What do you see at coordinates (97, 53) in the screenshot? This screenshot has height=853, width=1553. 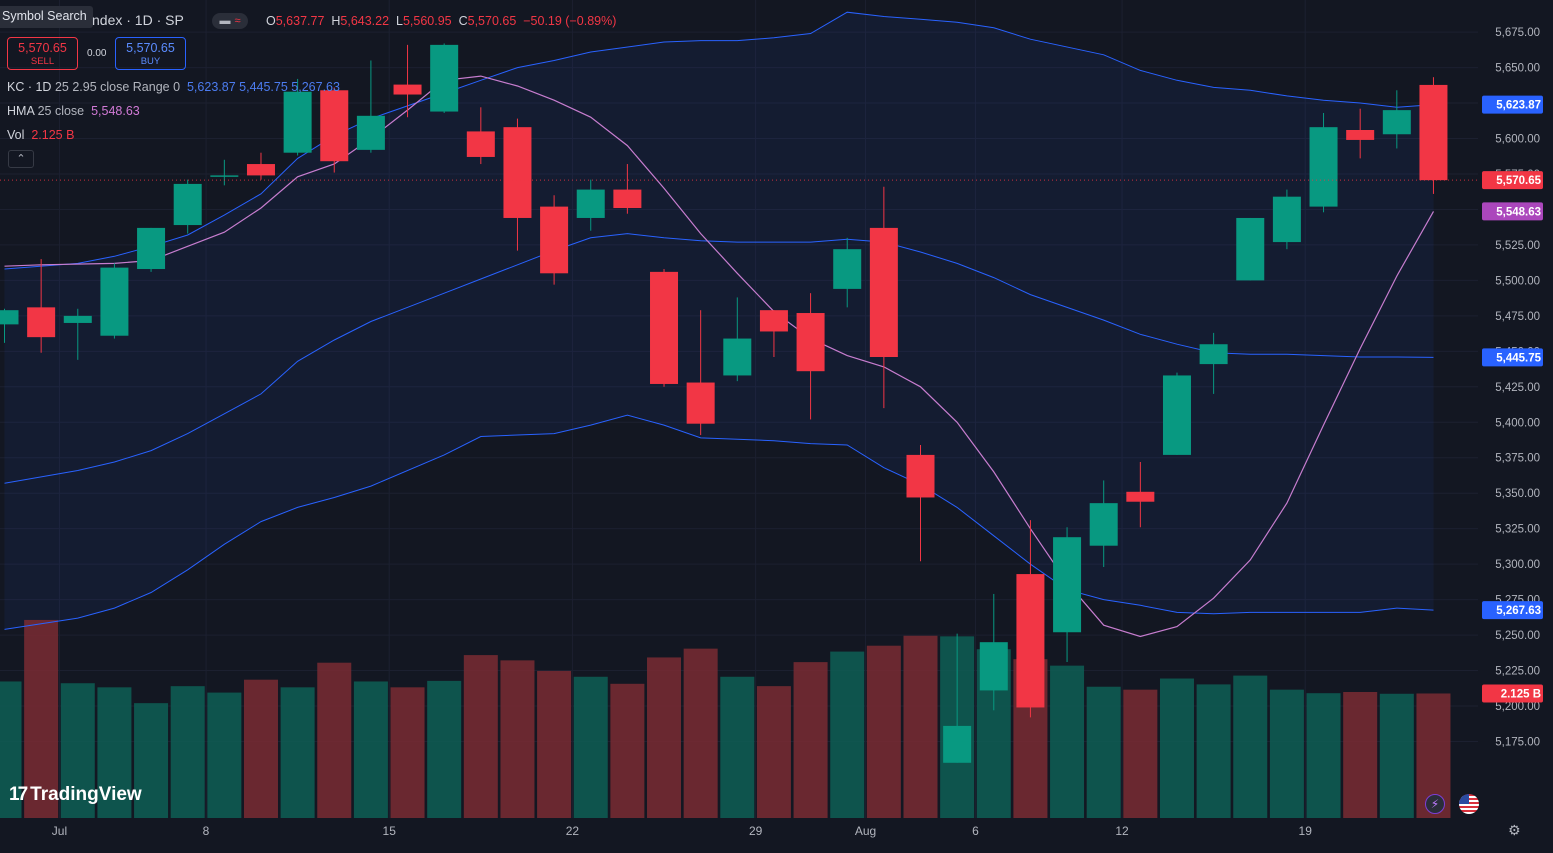 I see `spread-value: 0.00` at bounding box center [97, 53].